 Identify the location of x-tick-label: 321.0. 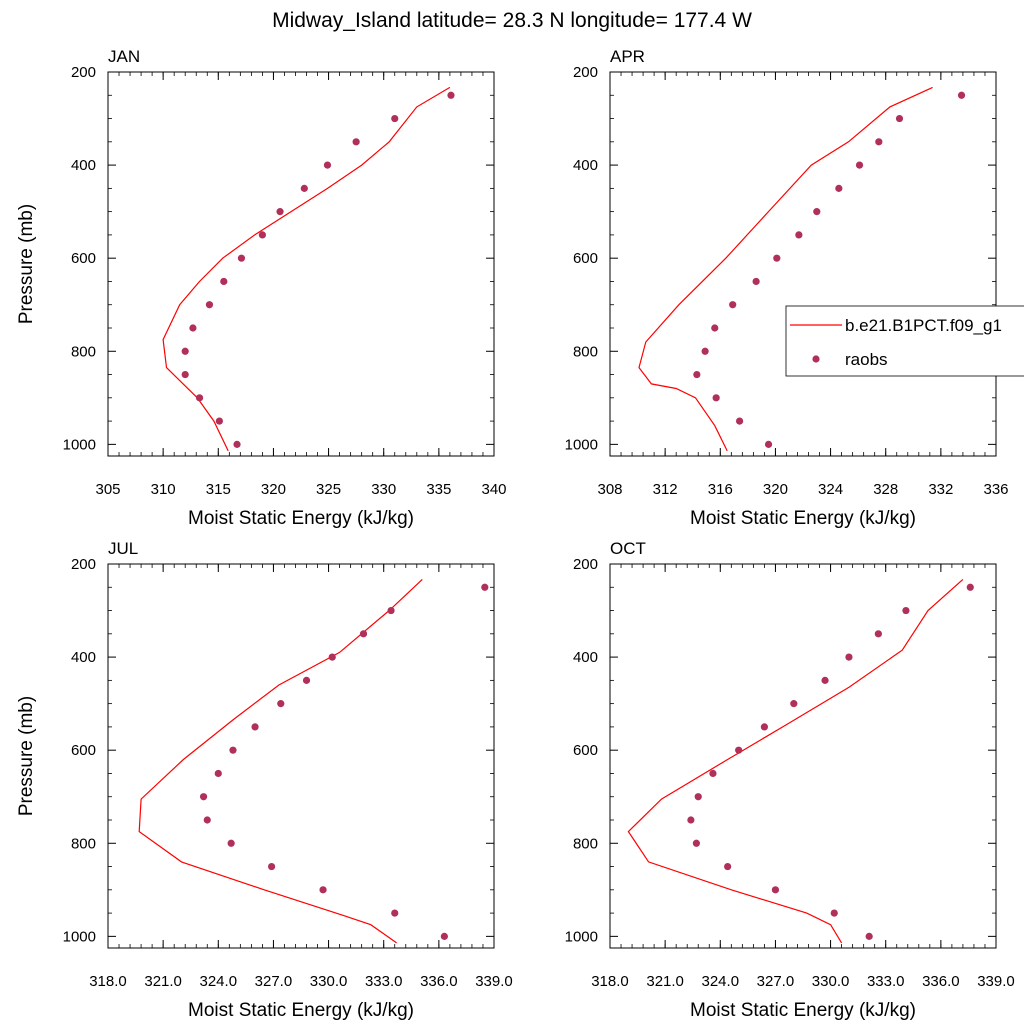
(163, 981).